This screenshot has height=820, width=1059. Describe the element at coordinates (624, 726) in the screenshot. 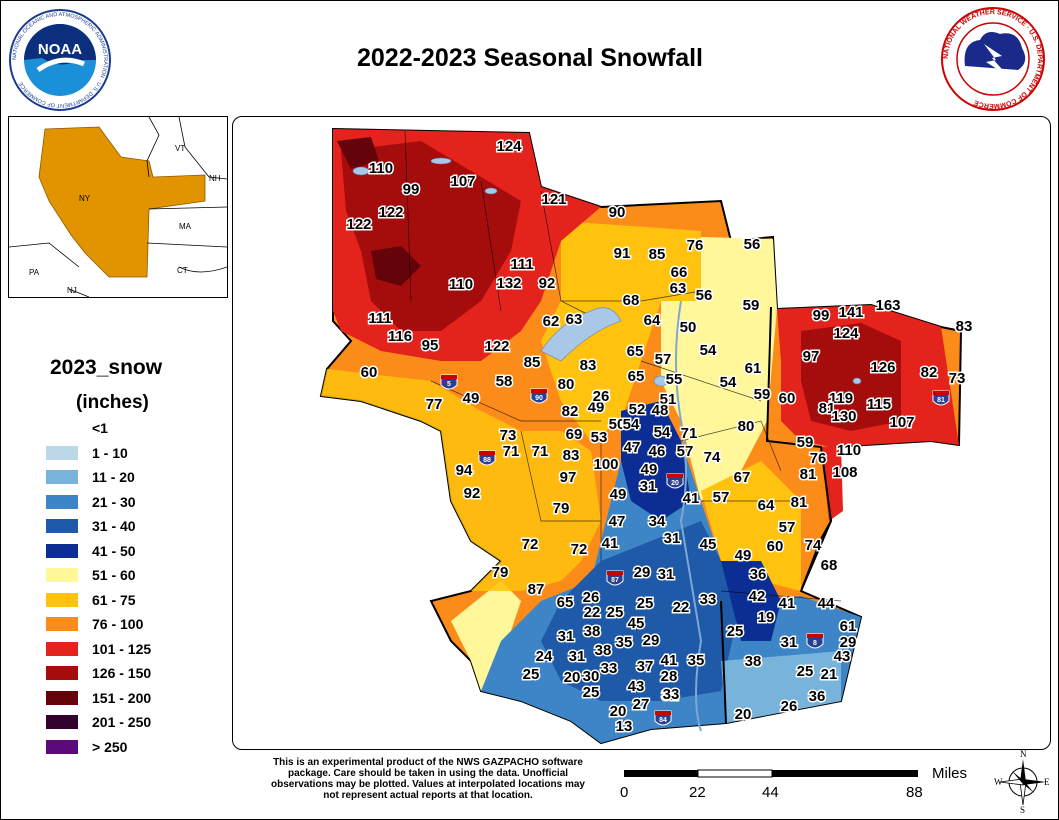

I see `station-snowfall-value: 13` at that location.